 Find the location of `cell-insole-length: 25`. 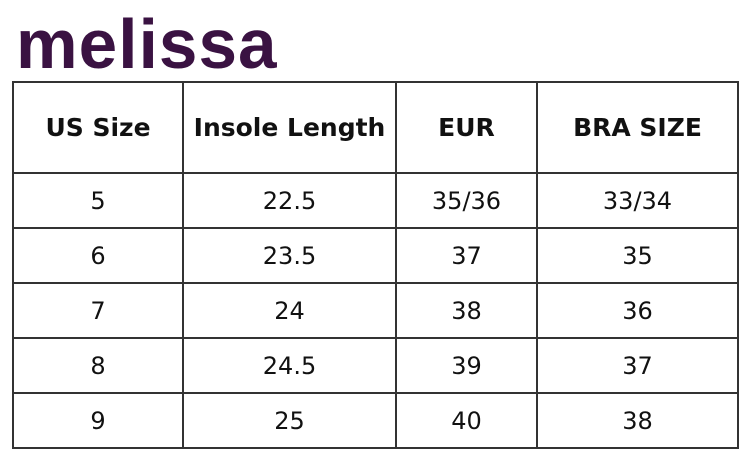

cell-insole-length: 25 is located at coordinates (289, 420).